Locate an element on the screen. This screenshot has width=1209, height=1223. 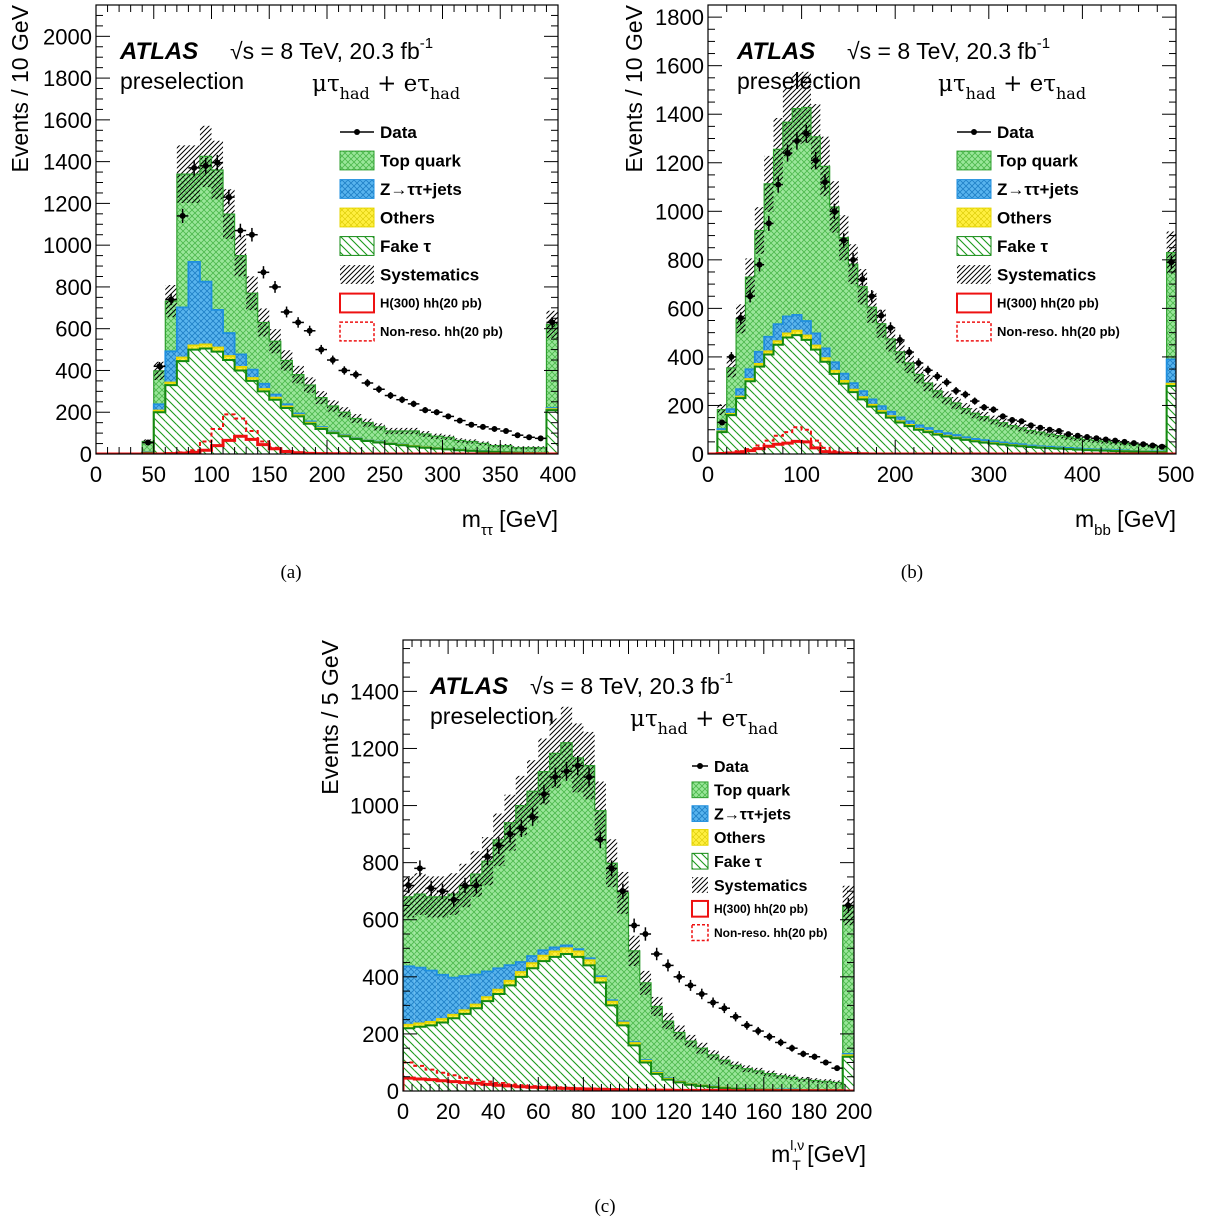
x-axis-main: m is located at coordinates (471, 519).